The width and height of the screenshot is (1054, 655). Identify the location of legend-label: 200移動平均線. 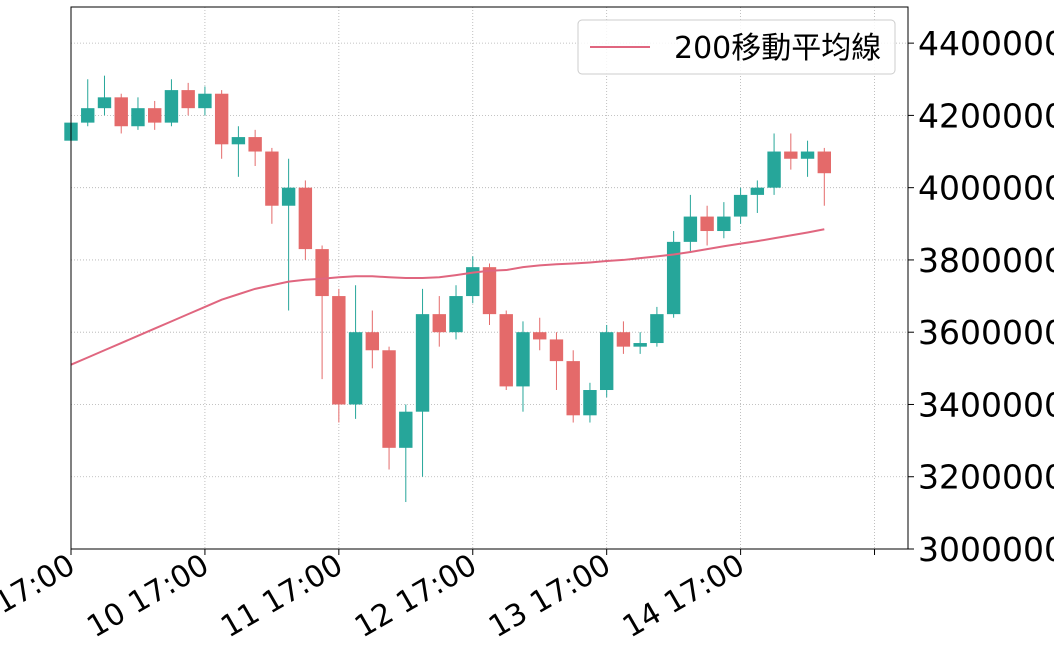
(777, 48).